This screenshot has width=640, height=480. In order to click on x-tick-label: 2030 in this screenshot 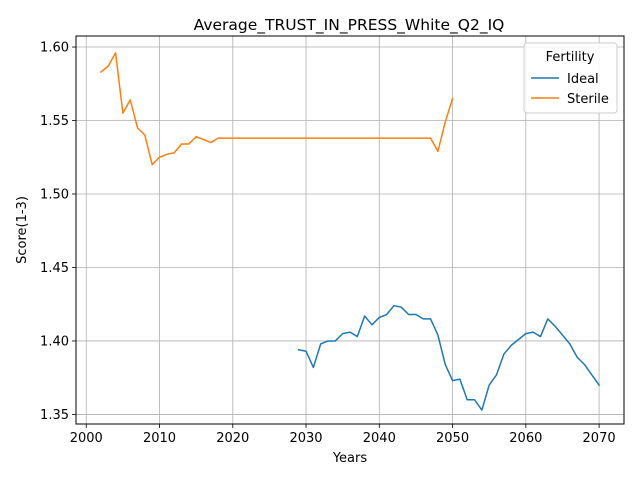, I will do `click(305, 438)`.